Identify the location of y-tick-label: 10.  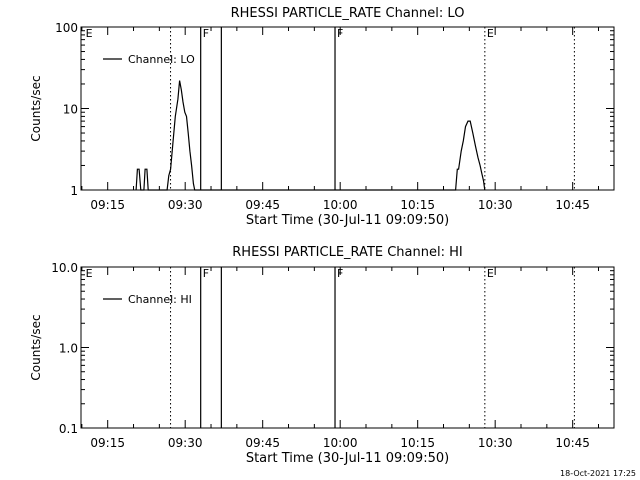
(70, 110).